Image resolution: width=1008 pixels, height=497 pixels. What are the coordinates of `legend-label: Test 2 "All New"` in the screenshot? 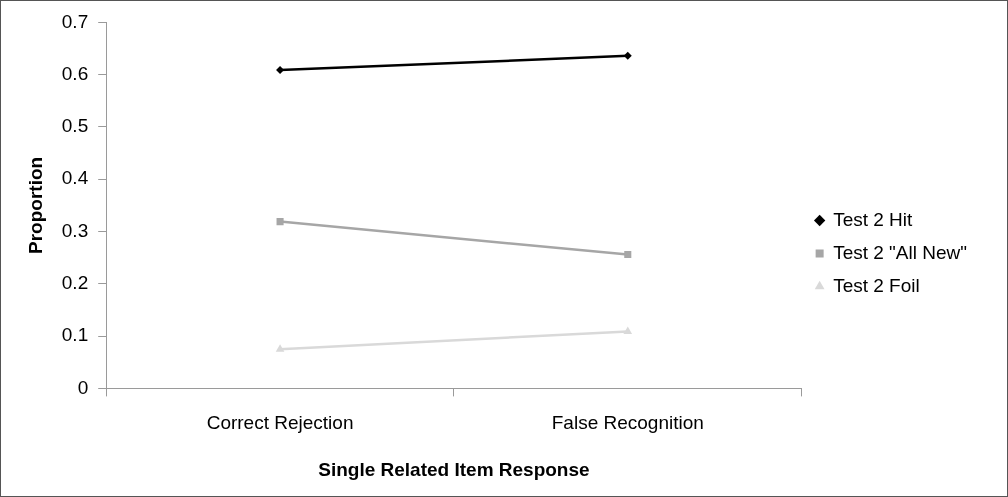 It's located at (900, 252).